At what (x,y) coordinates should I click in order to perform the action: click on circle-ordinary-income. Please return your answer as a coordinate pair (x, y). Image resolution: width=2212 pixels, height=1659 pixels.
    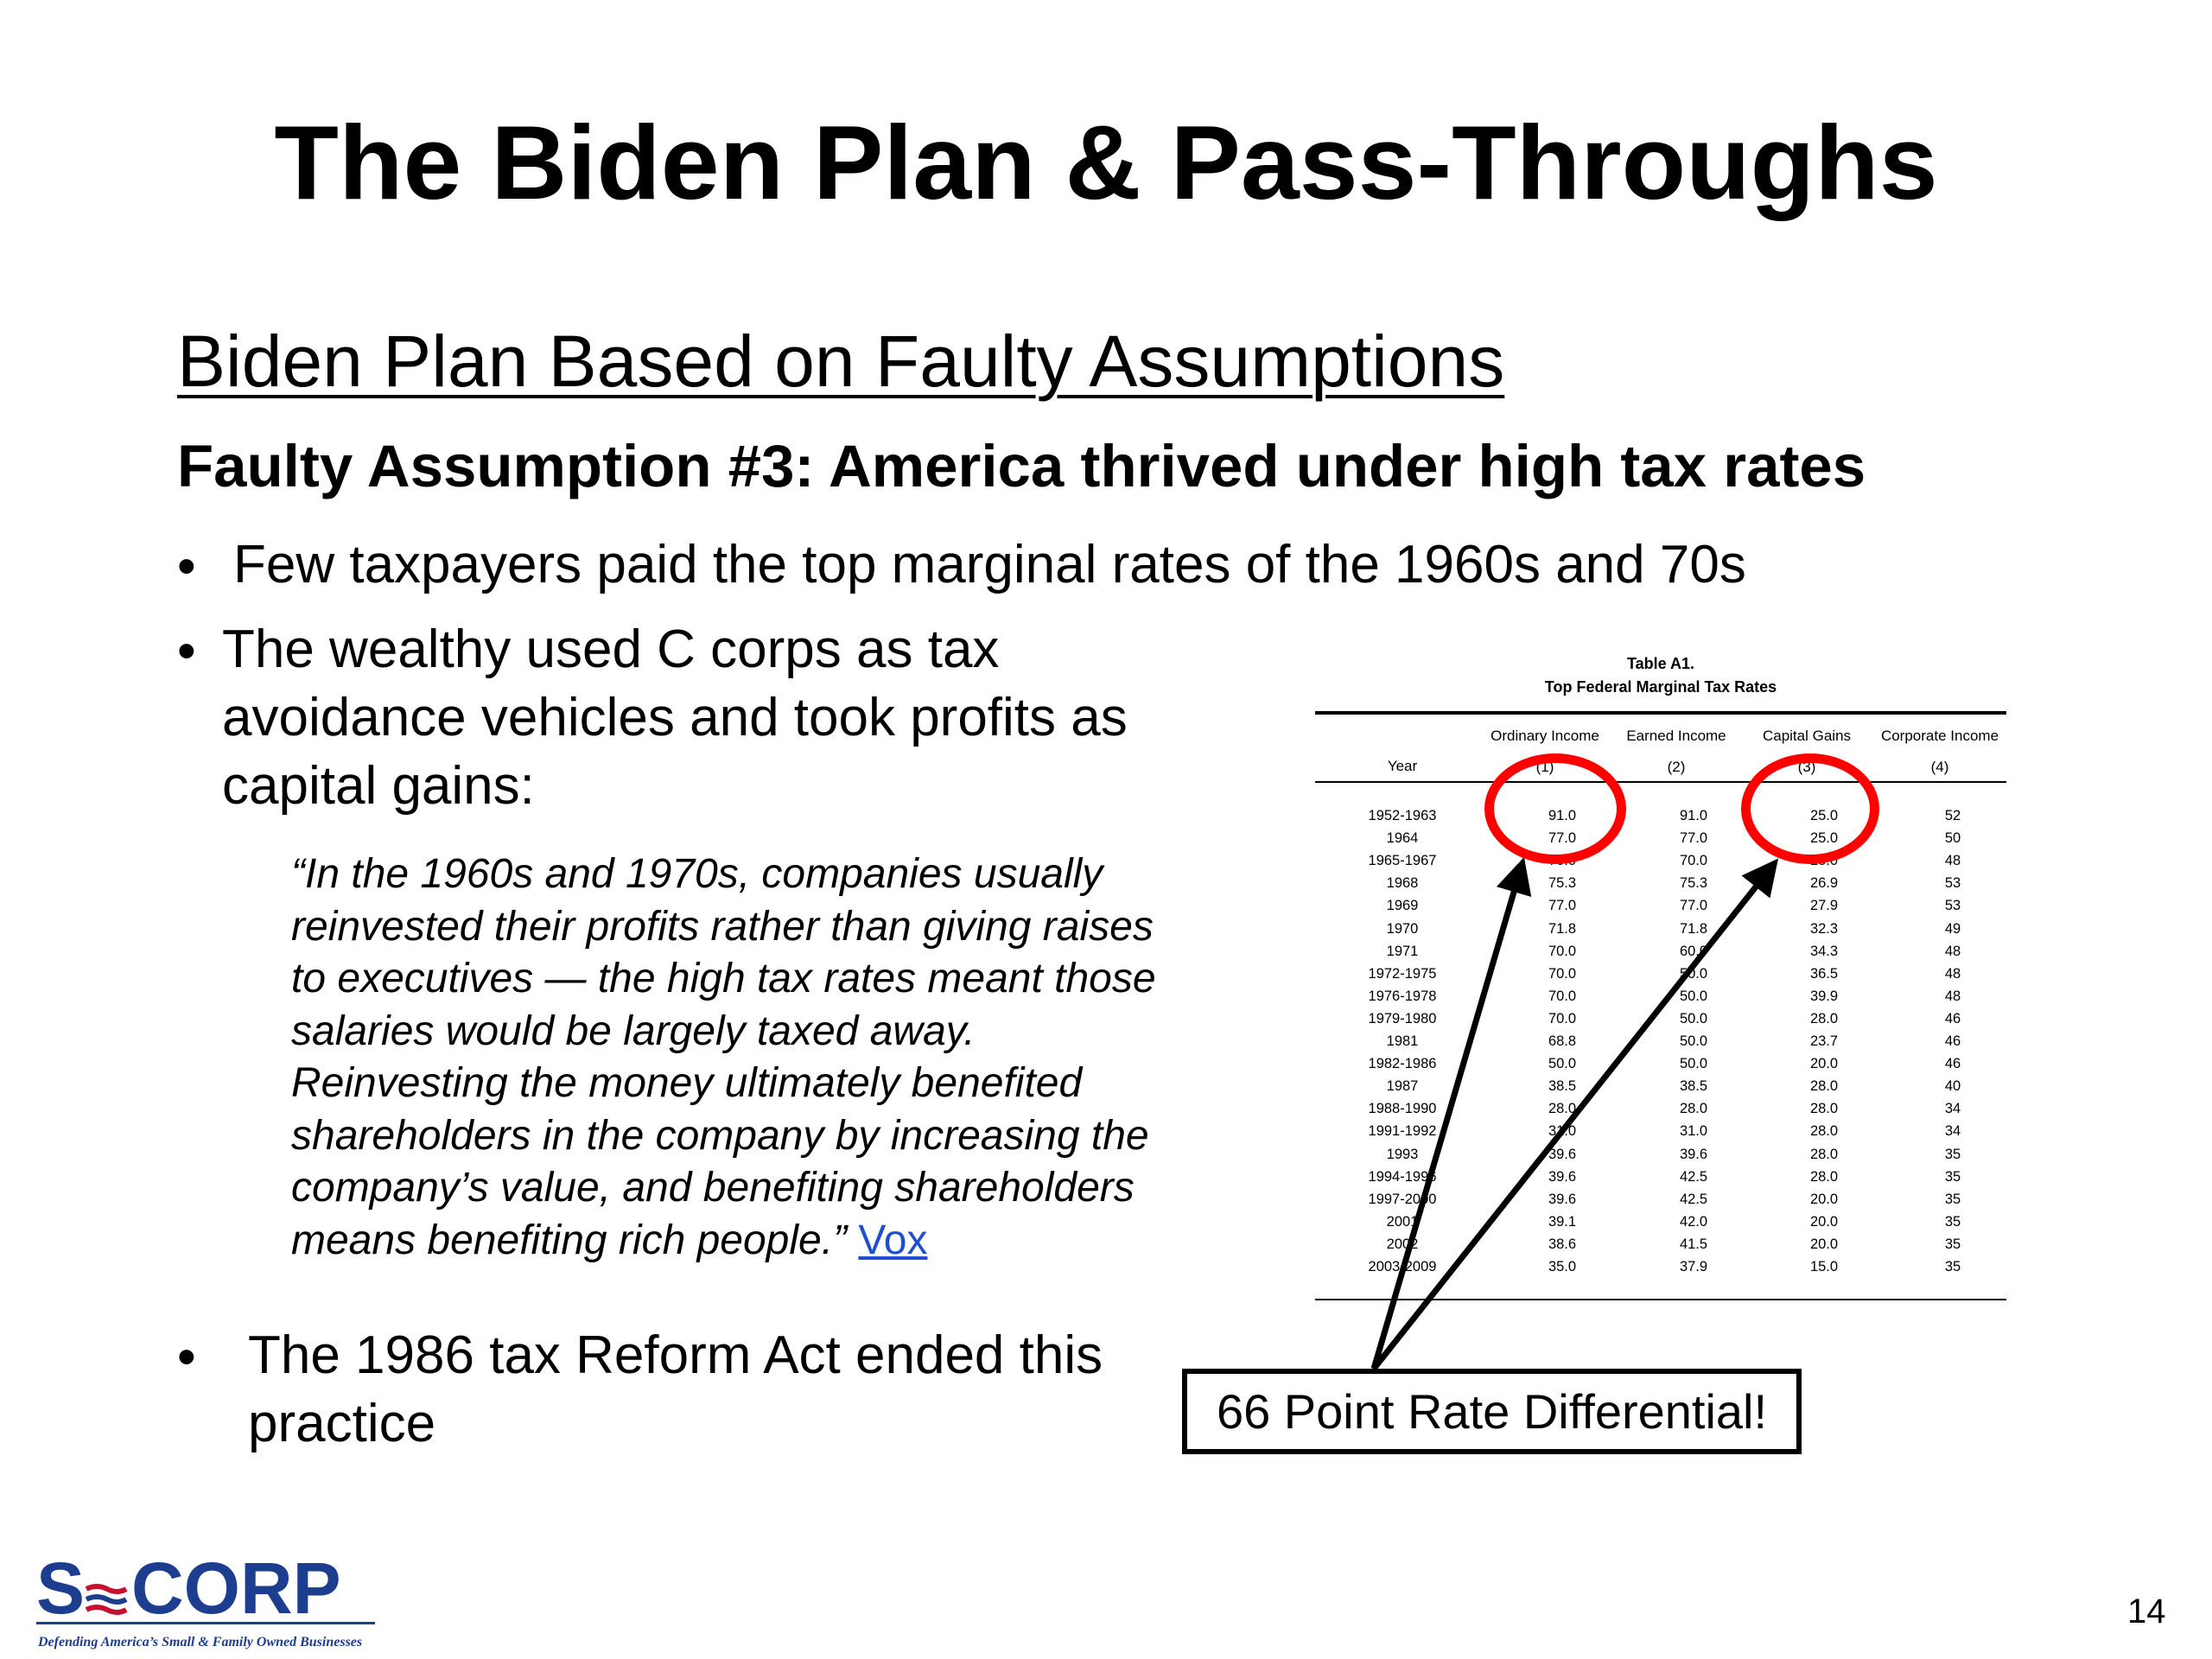
    Looking at the image, I should click on (1555, 808).